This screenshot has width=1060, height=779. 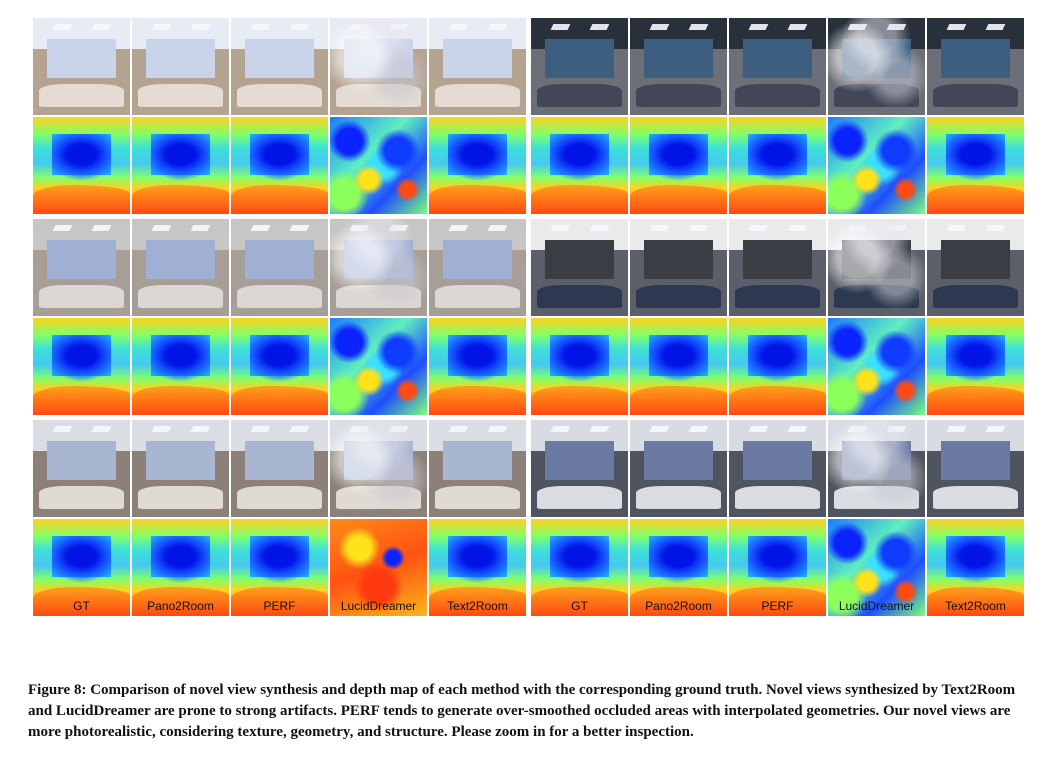 I want to click on column-label-luciddreamer-right: LucidDreamer, so click(x=876, y=606).